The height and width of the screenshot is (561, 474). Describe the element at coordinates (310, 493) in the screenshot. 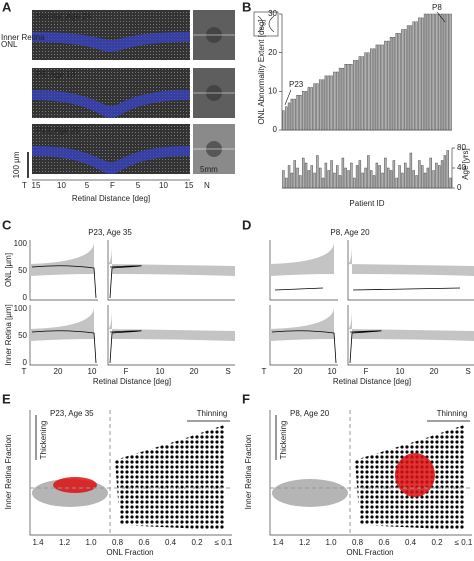

I see `gray-cloud` at that location.